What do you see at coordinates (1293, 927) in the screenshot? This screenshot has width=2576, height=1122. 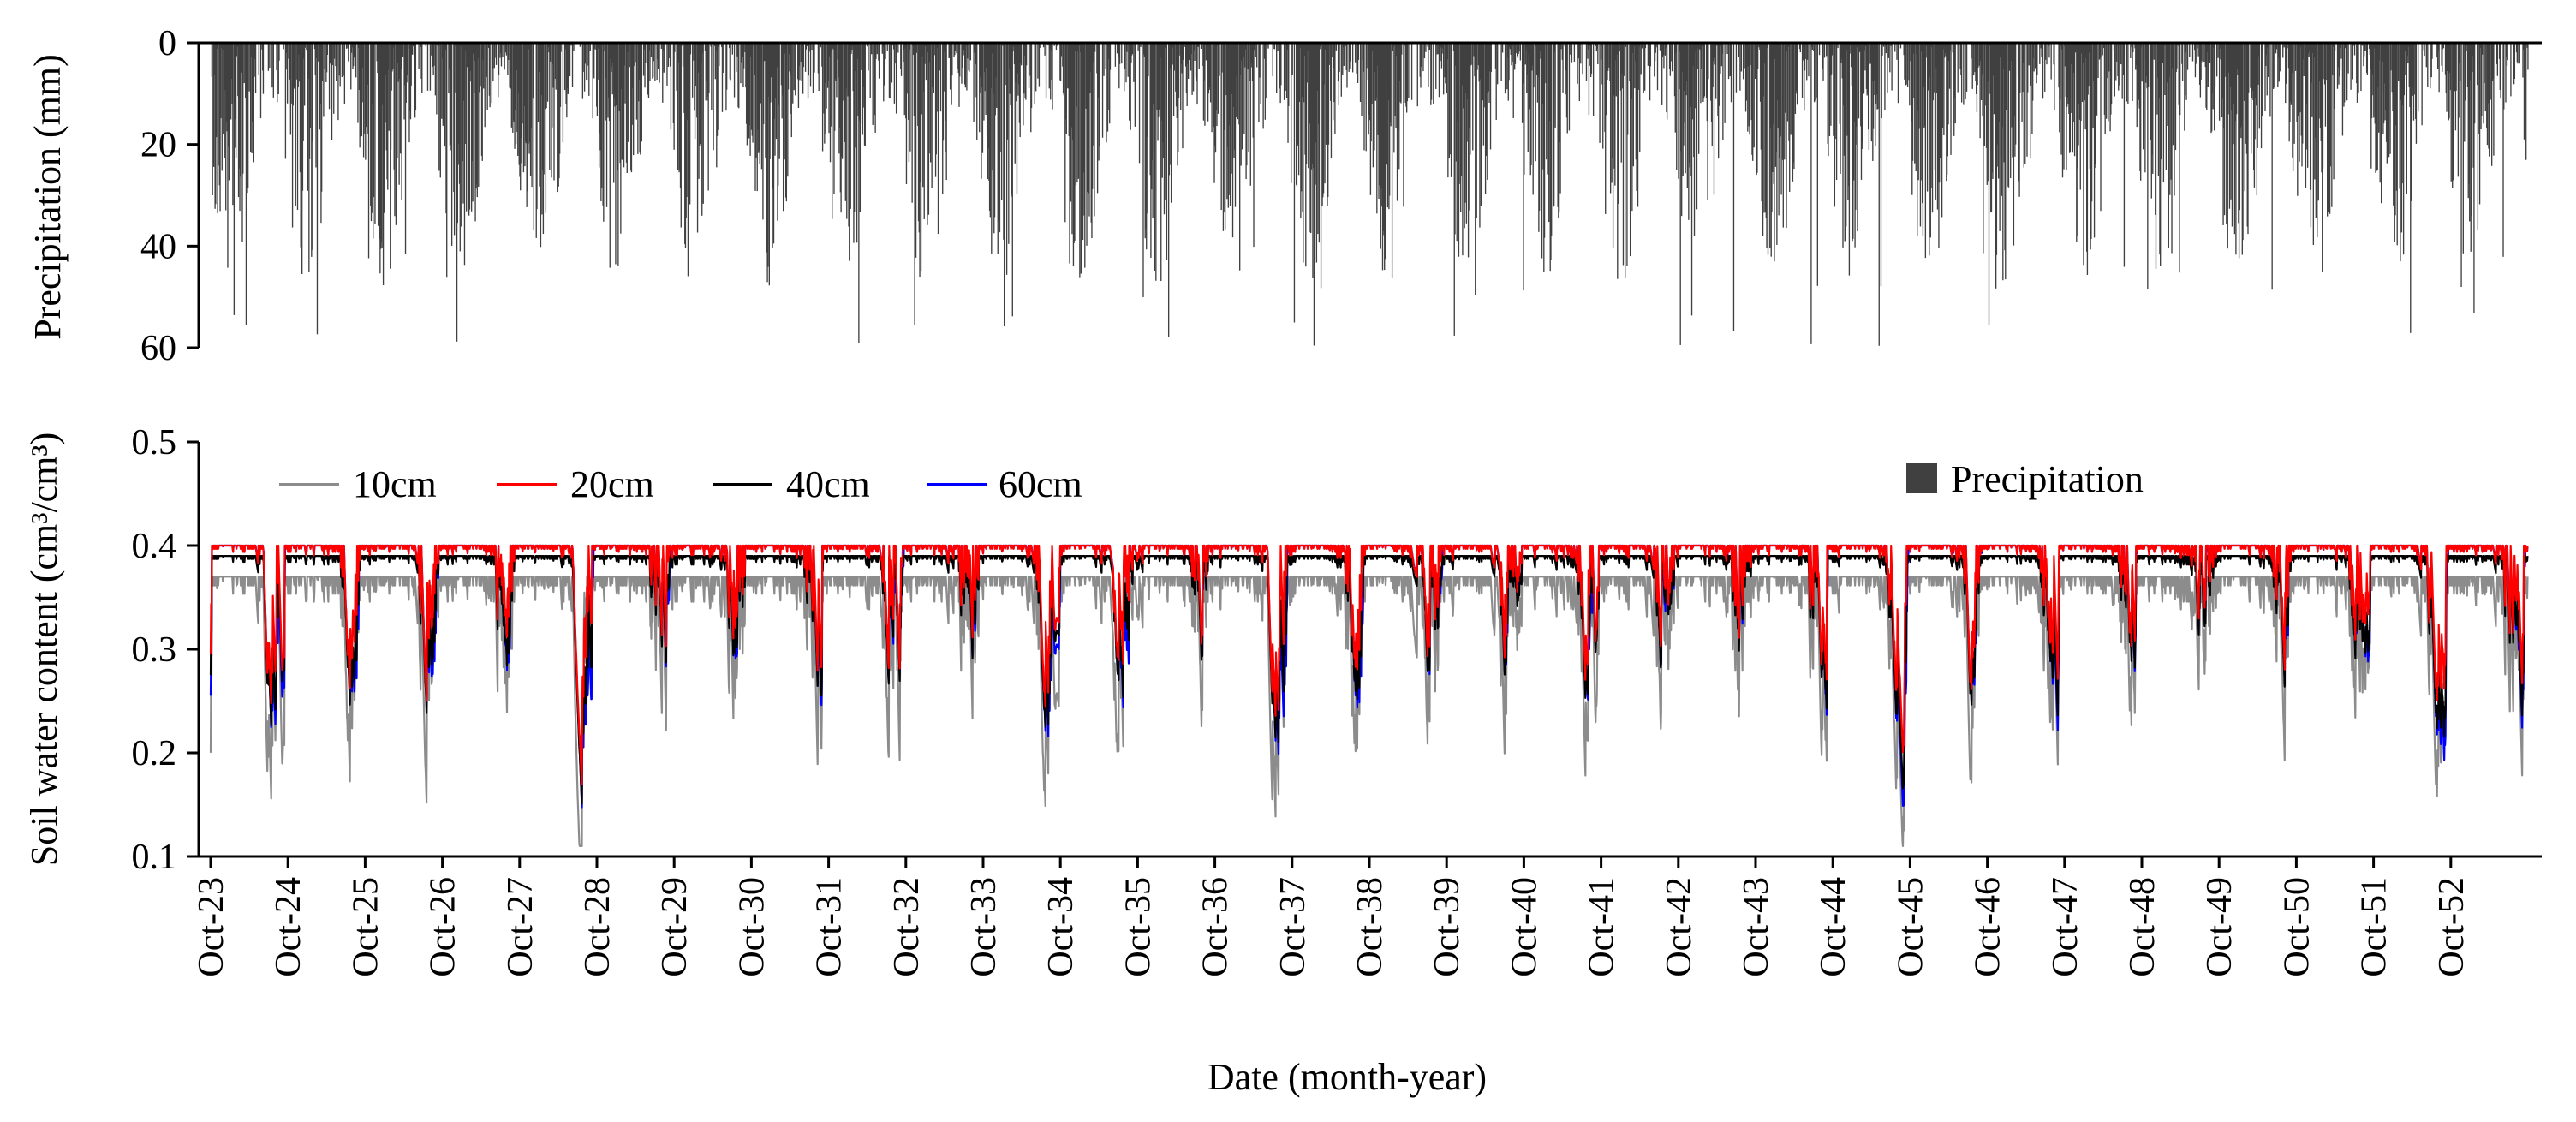 I see `sw-x-tick-label: Oct-37` at bounding box center [1293, 927].